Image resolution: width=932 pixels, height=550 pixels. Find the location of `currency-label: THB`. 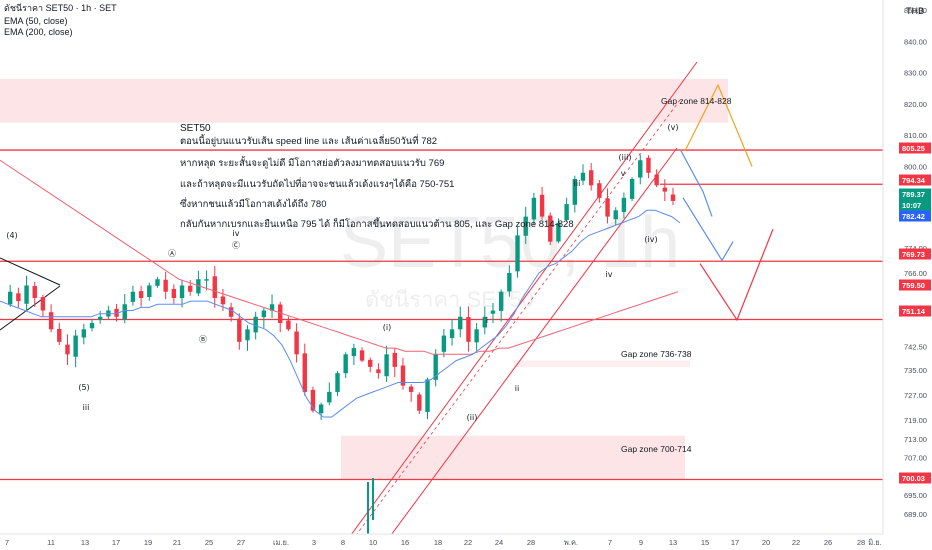

currency-label: THB is located at coordinates (915, 11).